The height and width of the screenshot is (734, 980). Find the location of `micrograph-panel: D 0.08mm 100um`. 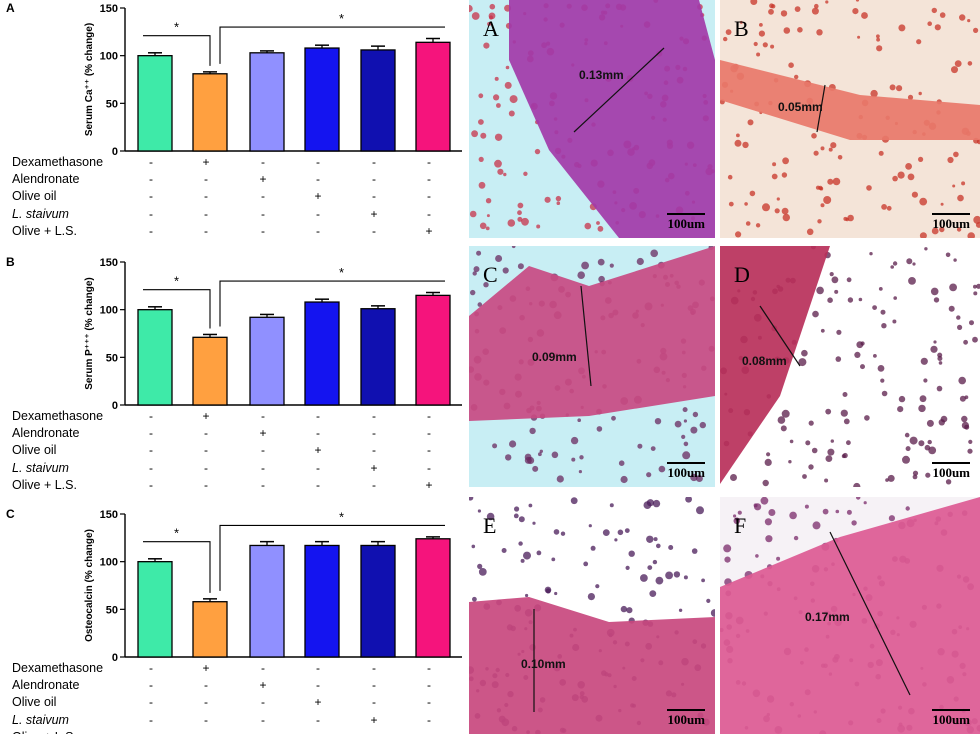

micrograph-panel: D 0.08mm 100um is located at coordinates (850, 366).